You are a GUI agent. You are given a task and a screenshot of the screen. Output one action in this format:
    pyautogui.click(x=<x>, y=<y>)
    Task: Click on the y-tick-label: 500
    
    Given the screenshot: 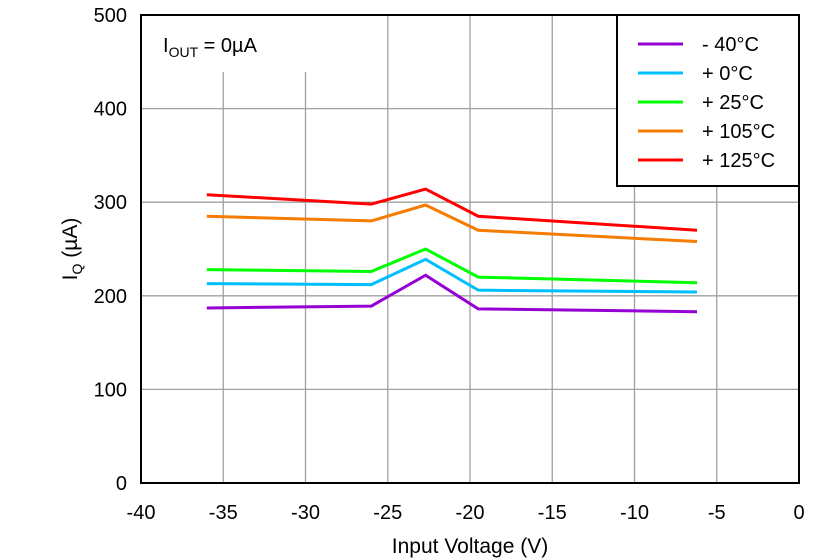 What is the action you would take?
    pyautogui.click(x=110, y=16)
    